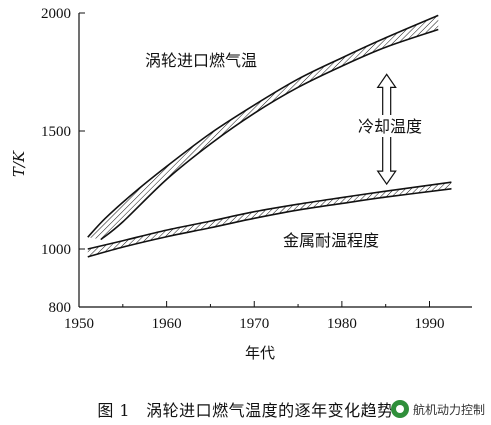  I want to click on cooling-label: 冷却温度, so click(390, 126).